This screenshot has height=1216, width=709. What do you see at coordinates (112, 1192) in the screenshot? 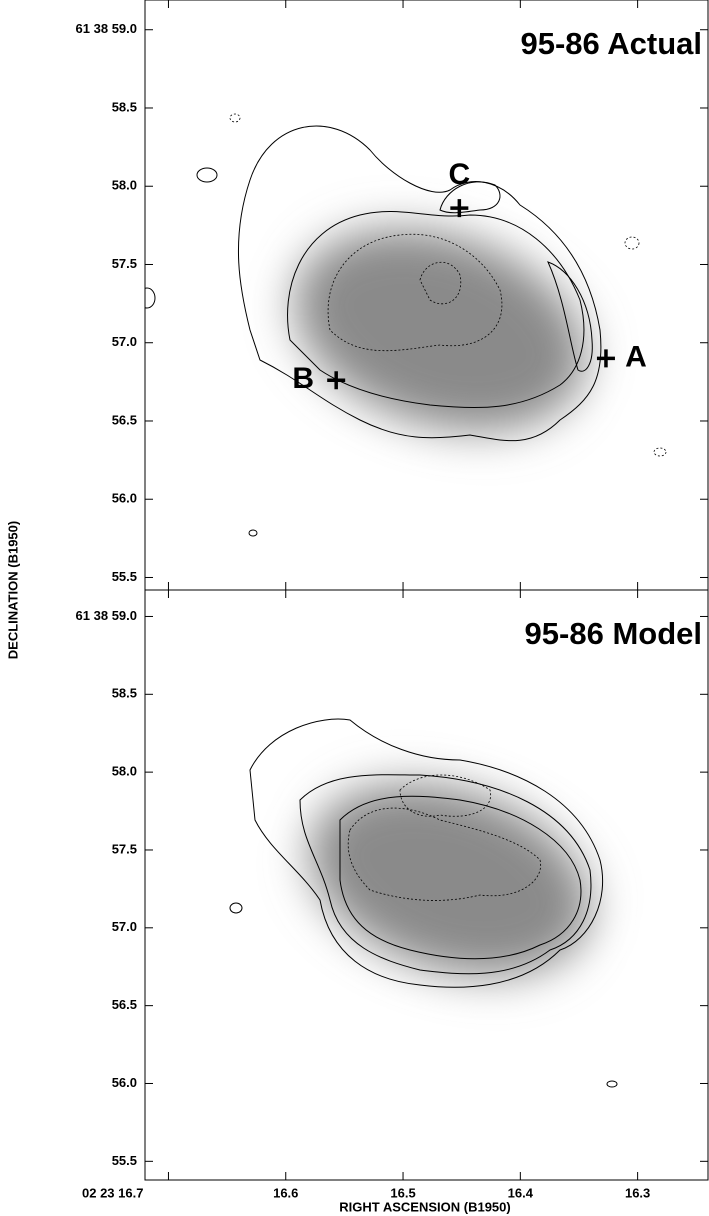
I see `x-tick-label: 02 23 16.7` at bounding box center [112, 1192].